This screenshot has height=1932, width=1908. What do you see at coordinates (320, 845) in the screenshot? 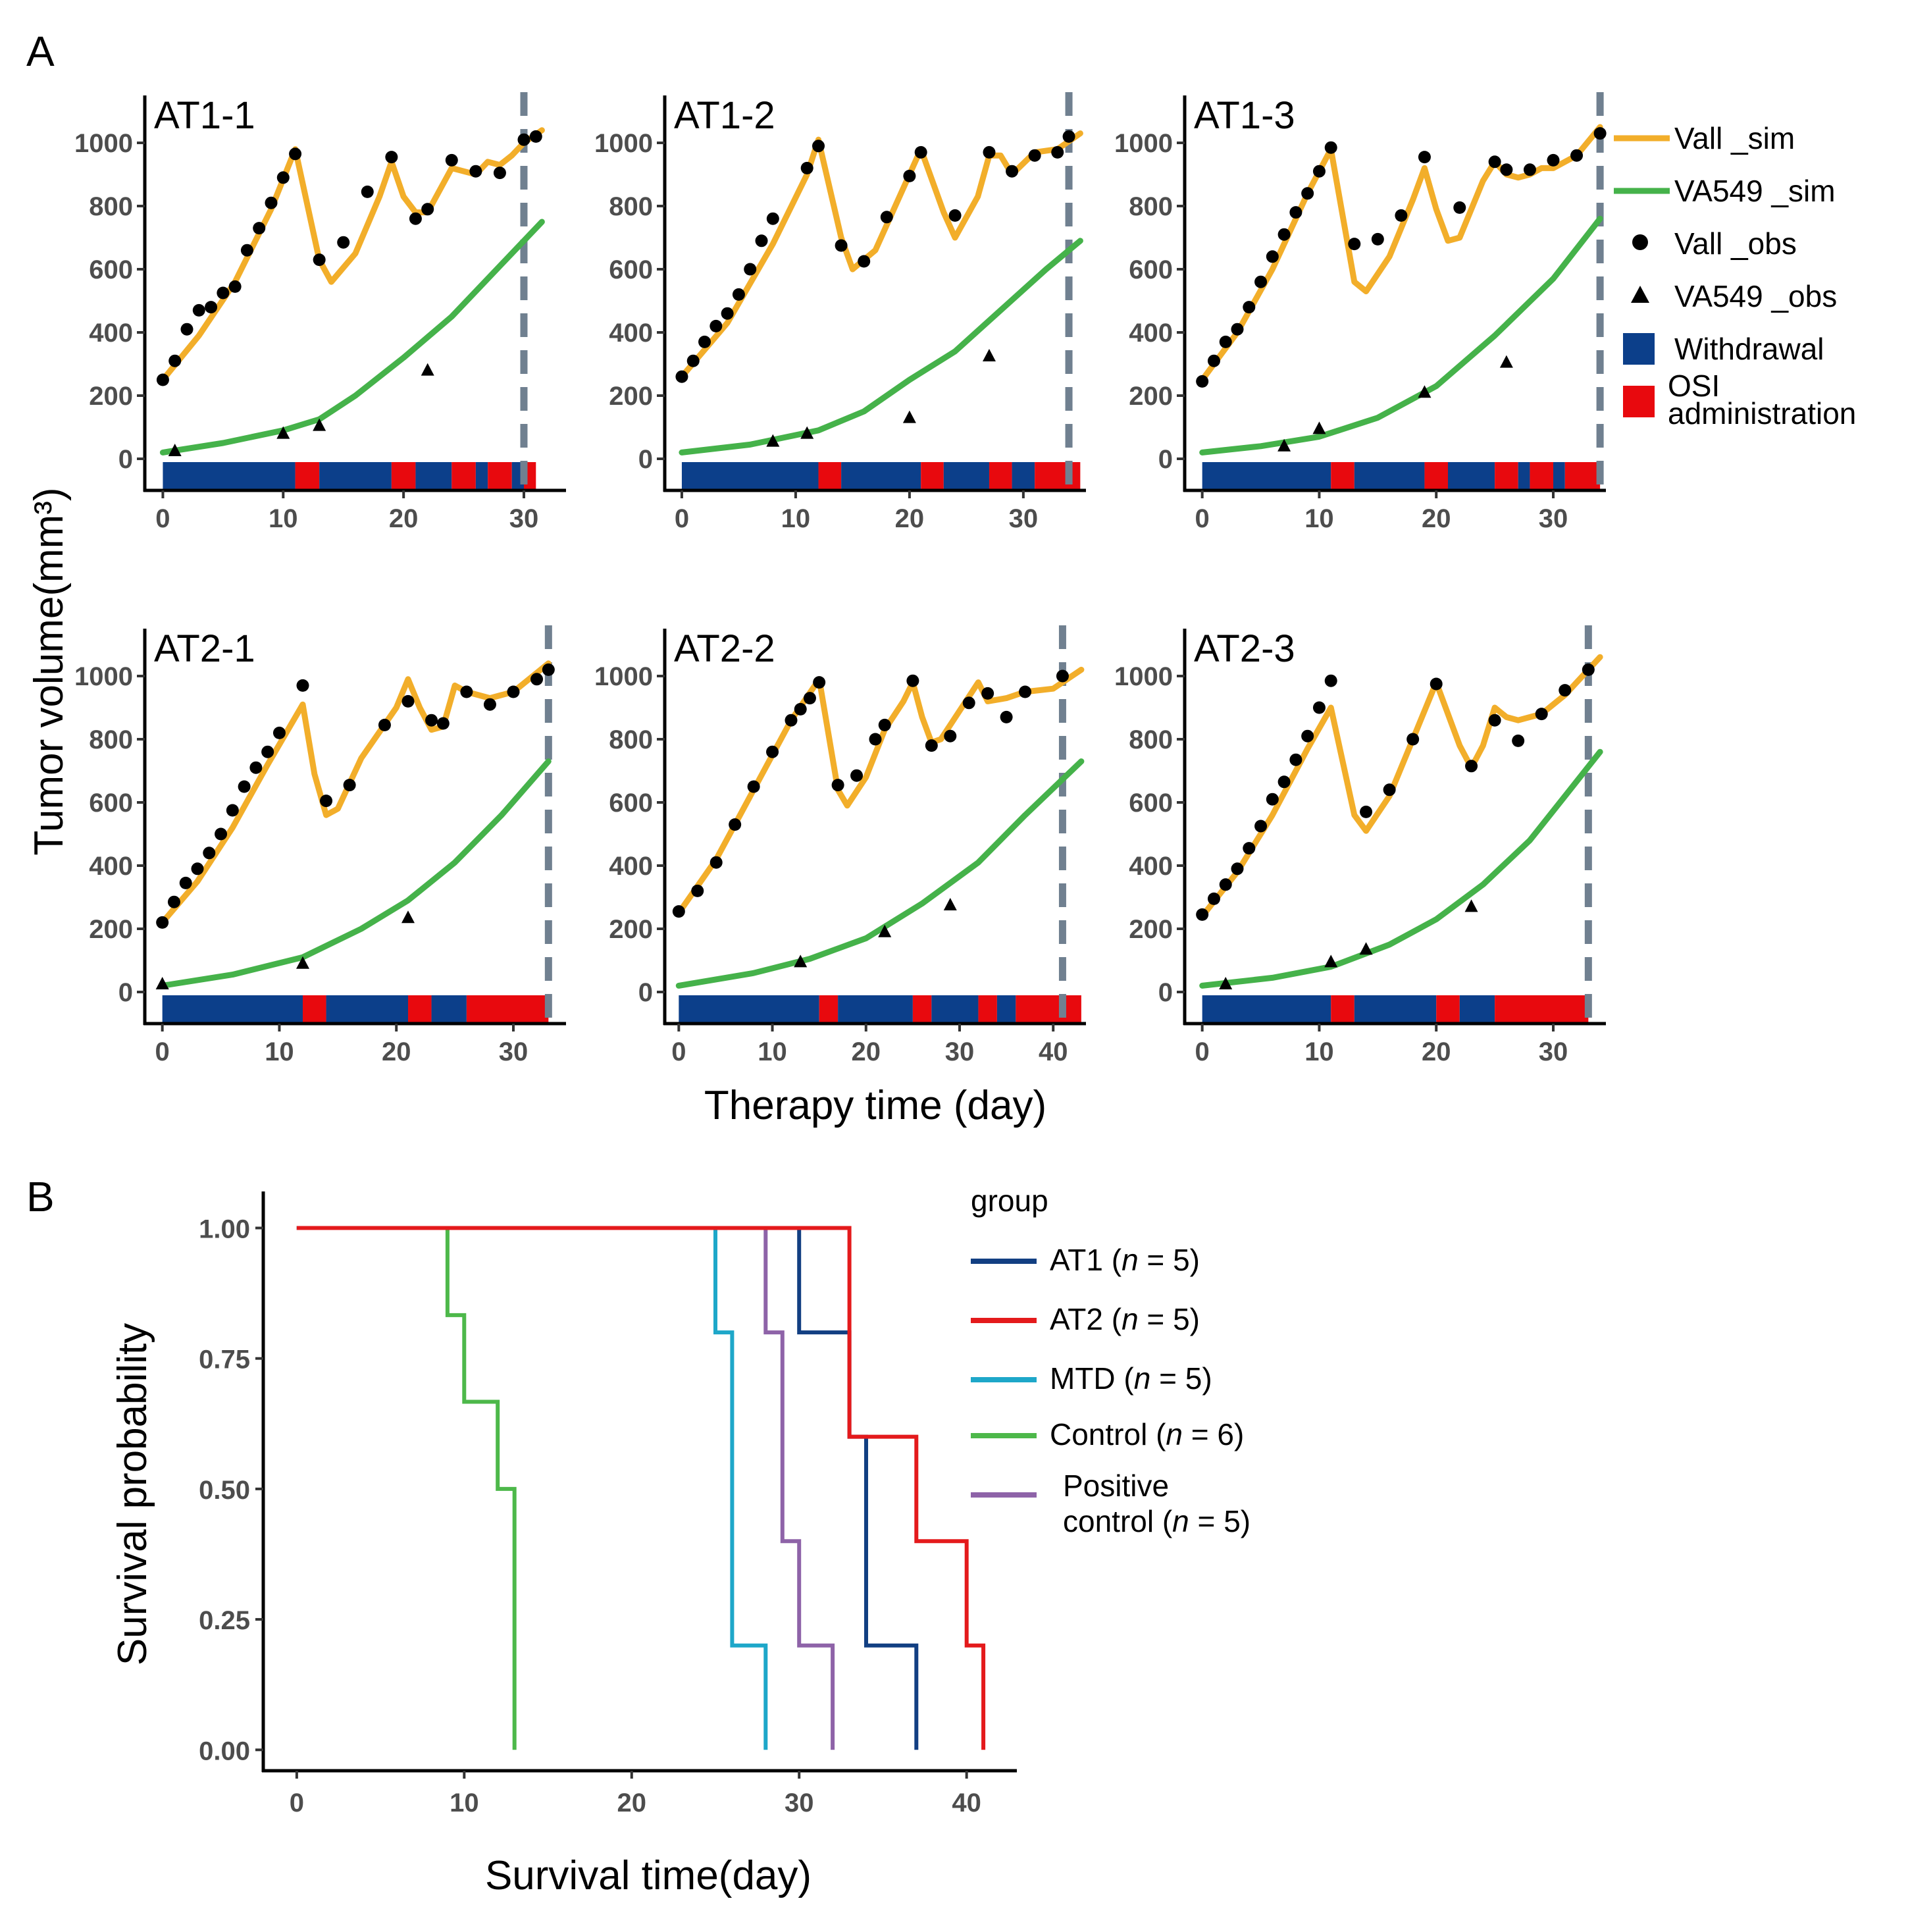
I see `subplot-AT2-1: 0 200 400 600 800 1000 0 10 20 30 AT2-1` at bounding box center [320, 845].